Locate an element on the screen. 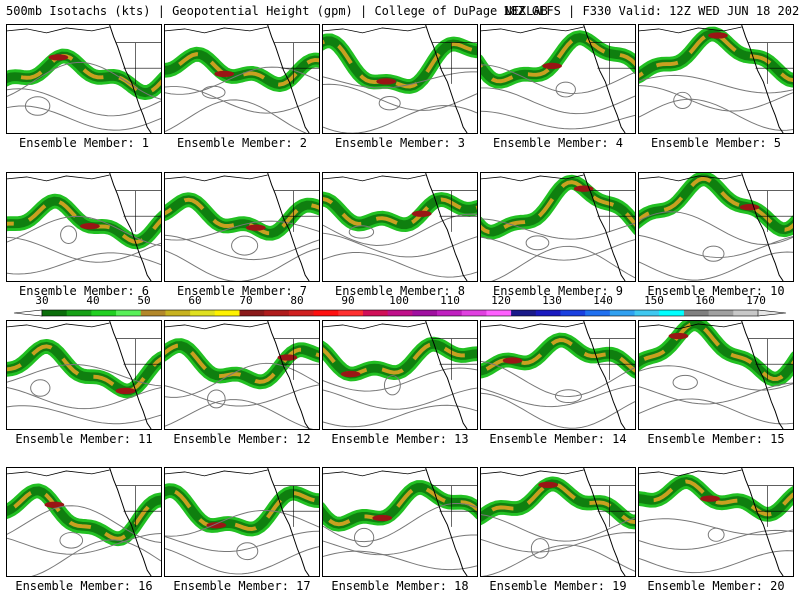 This screenshot has height=600, width=800. ensemble-member-caption: Ensemble Member: 16 is located at coordinates (84, 586).